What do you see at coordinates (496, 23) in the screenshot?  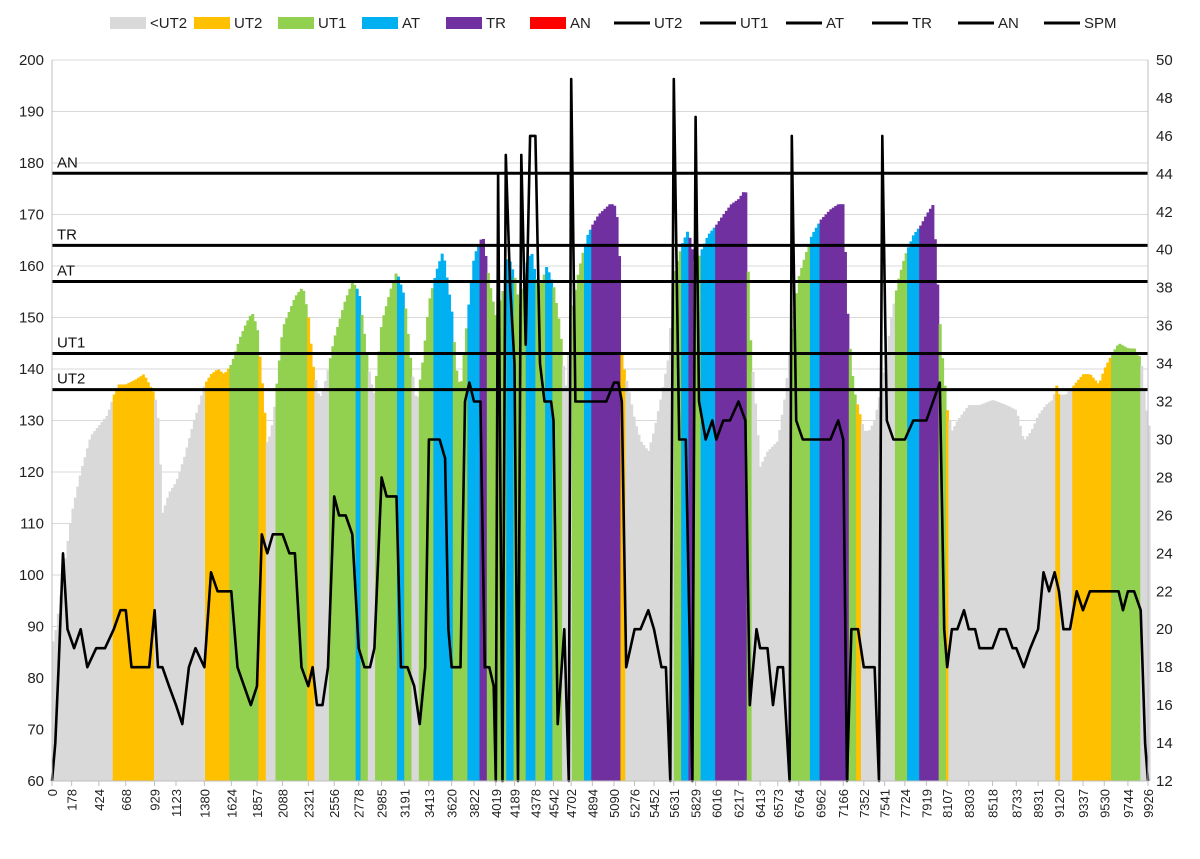 I see `legend-label: TR` at bounding box center [496, 23].